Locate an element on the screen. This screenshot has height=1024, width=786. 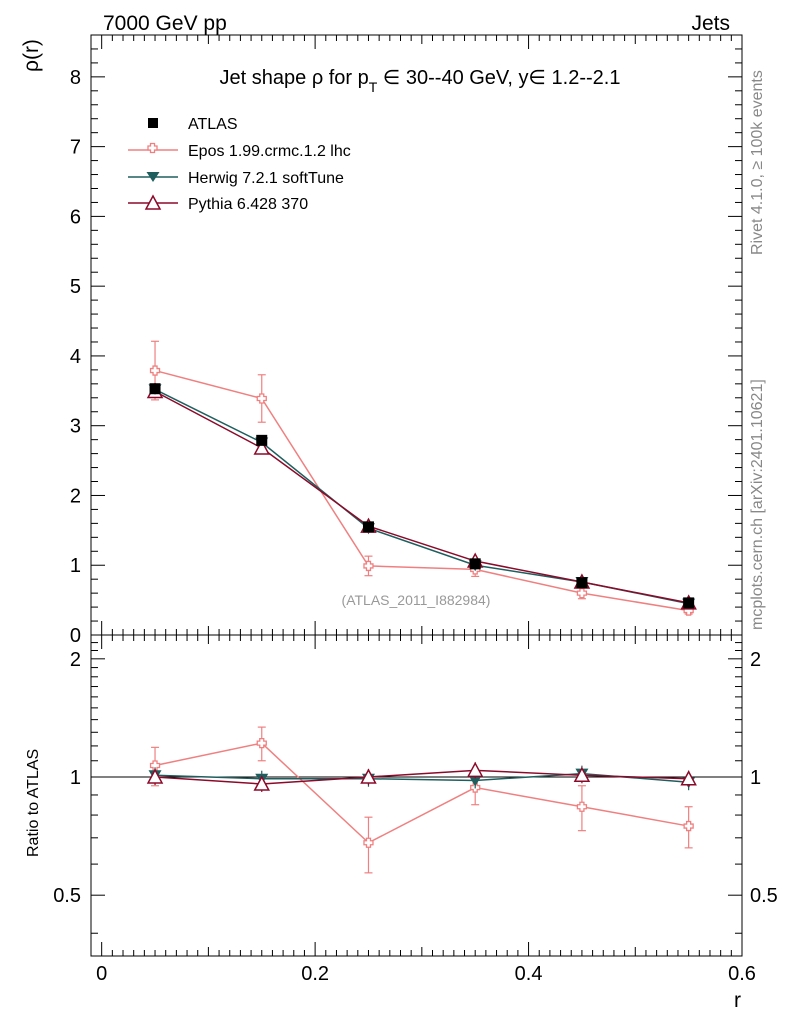
y-tick-label: 5 is located at coordinates (75, 287).